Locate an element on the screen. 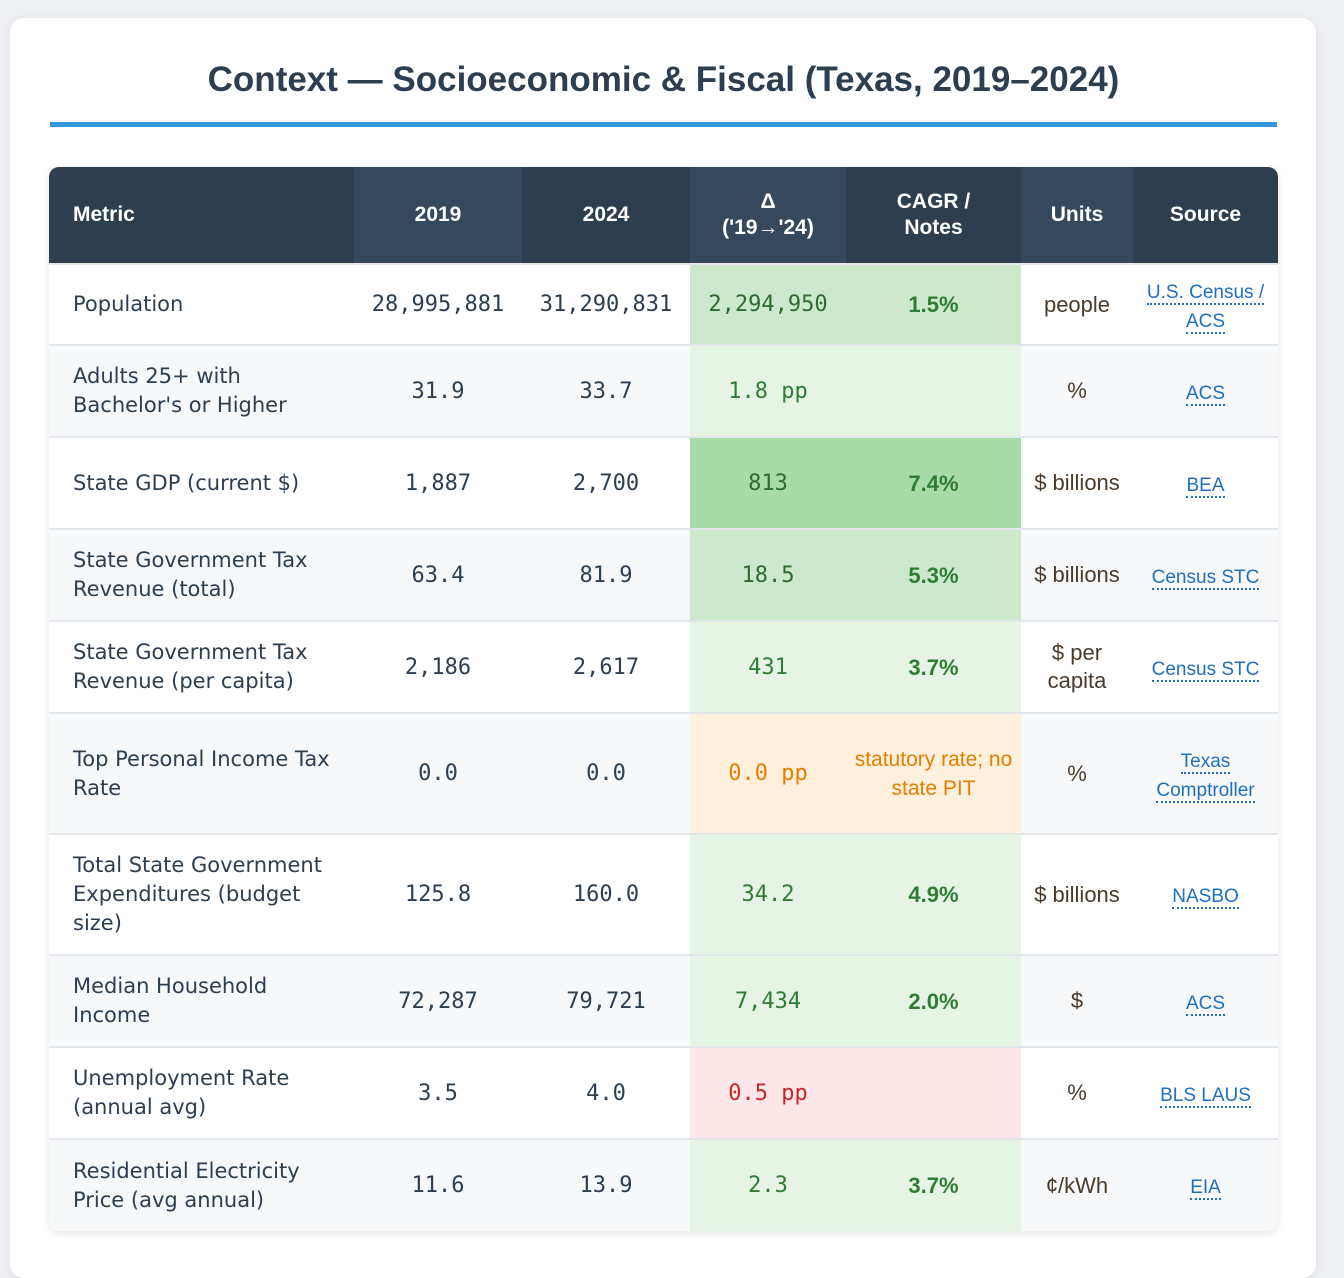 Image resolution: width=1344 pixels, height=1278 pixels. value-2024-cell: 0.0 is located at coordinates (606, 773).